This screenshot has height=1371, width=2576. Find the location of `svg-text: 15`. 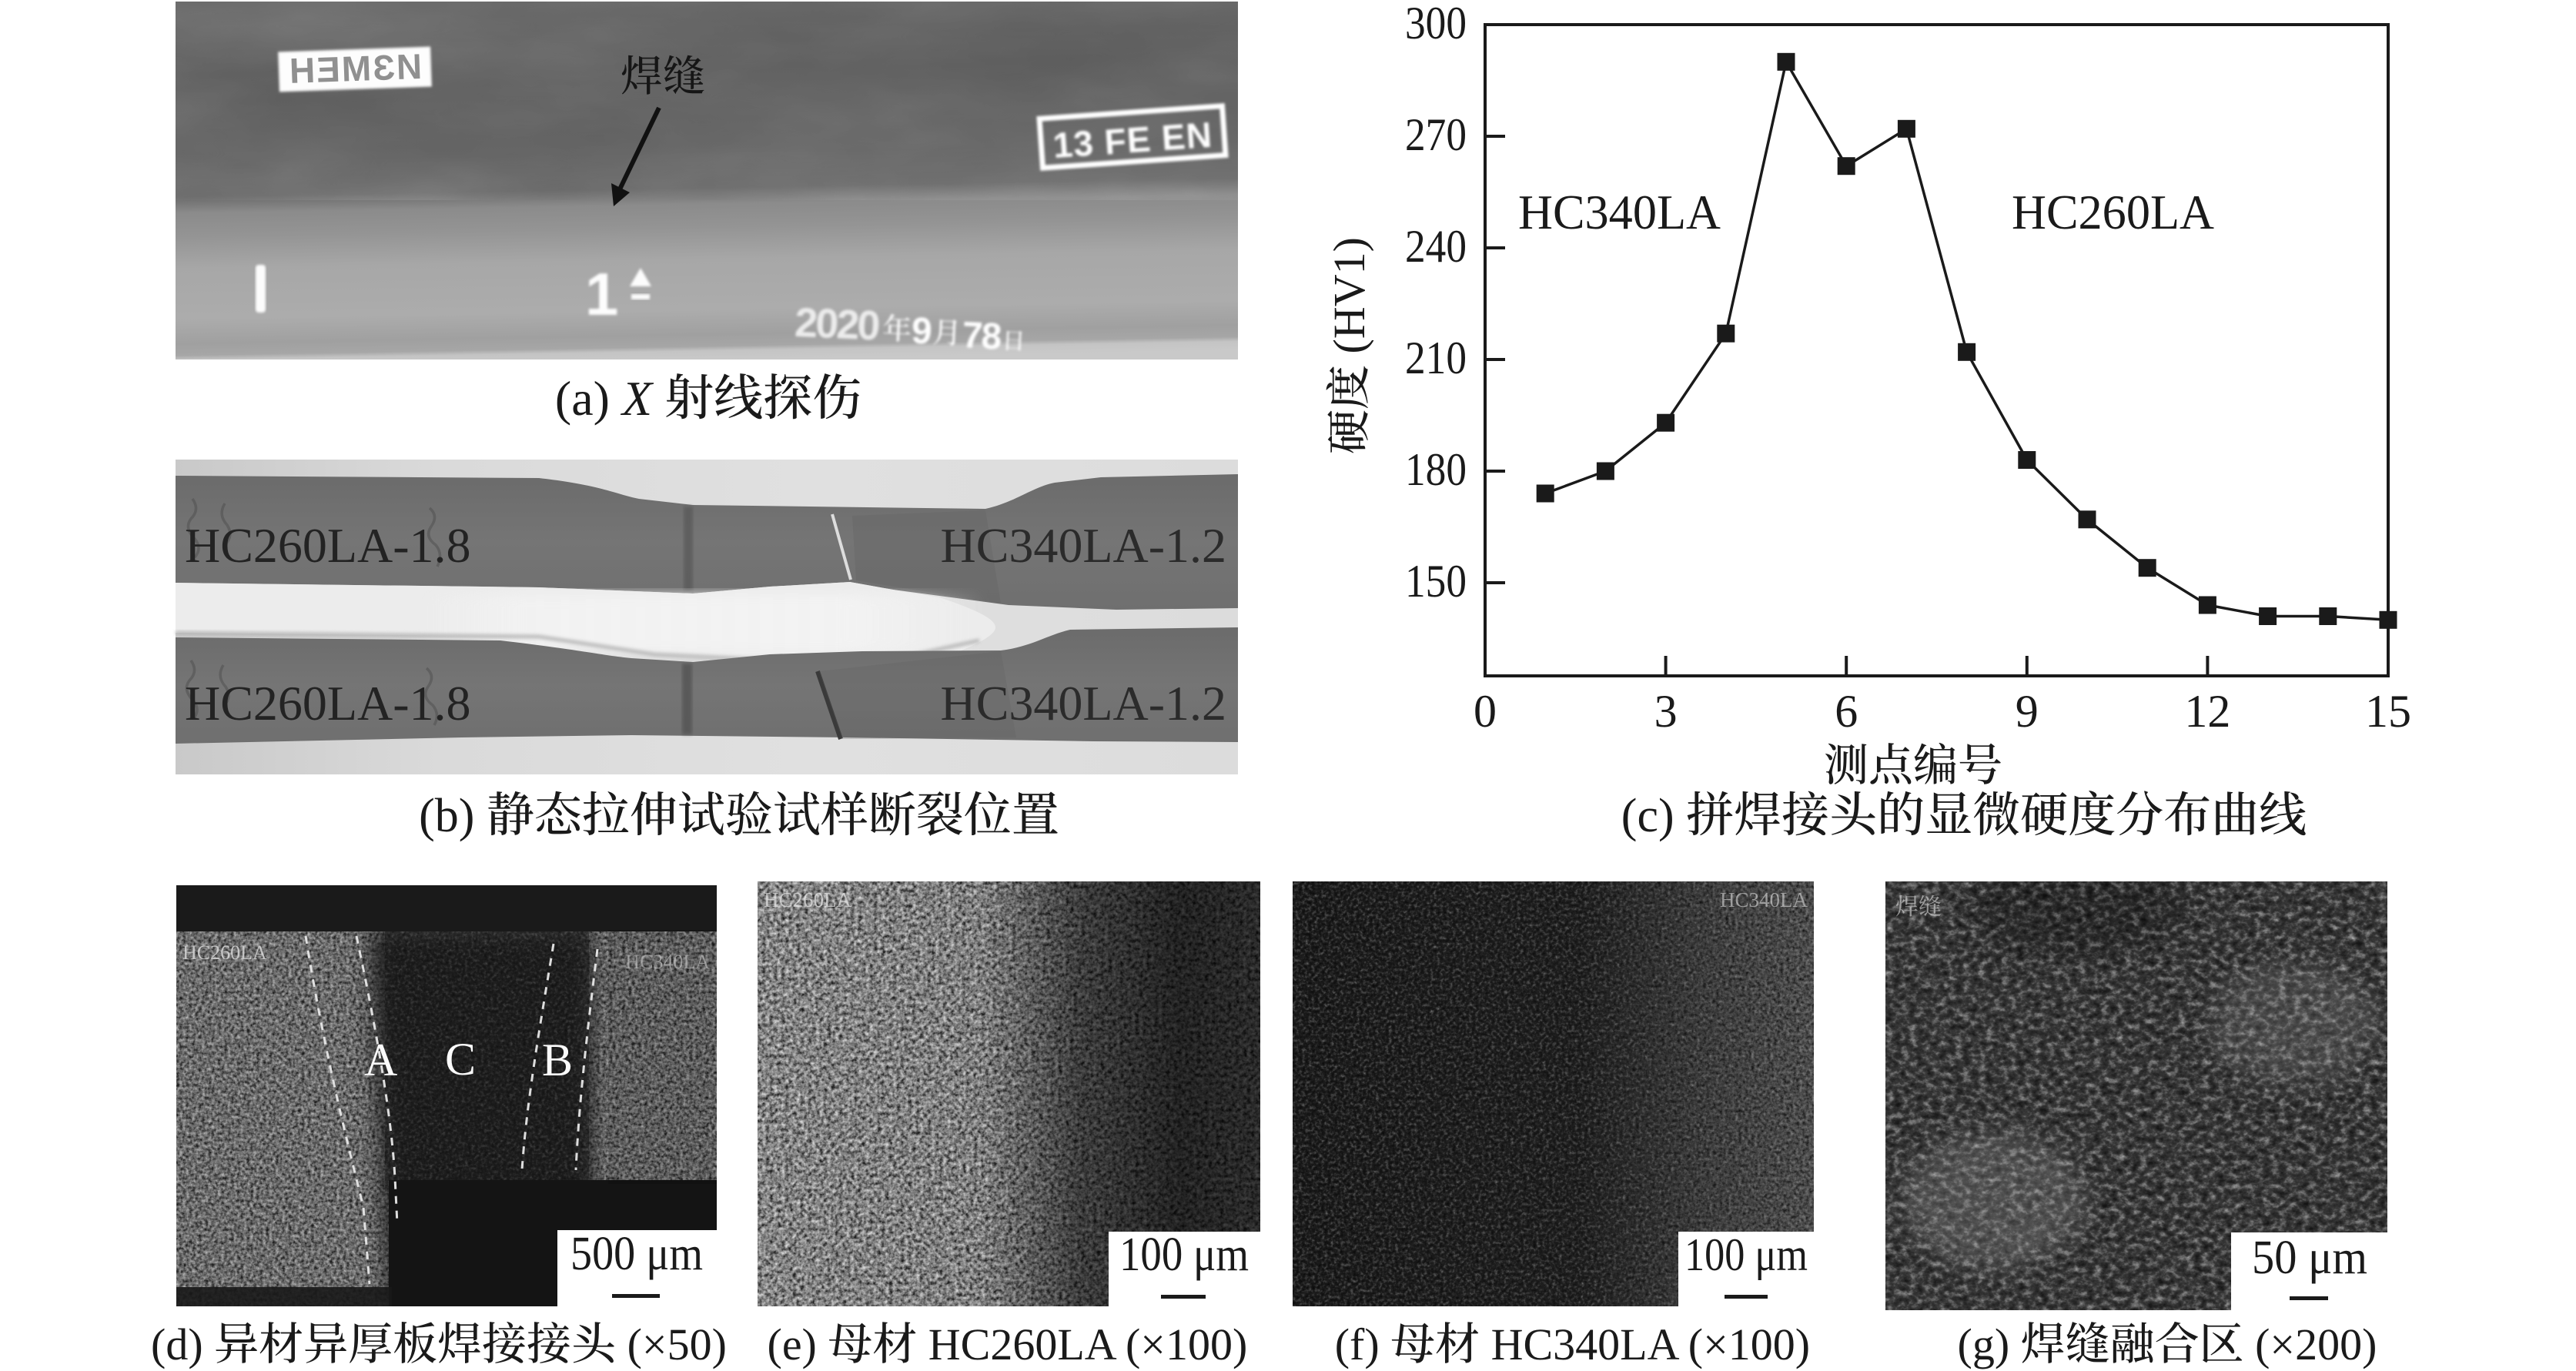

svg-text: 15 is located at coordinates (2388, 712).